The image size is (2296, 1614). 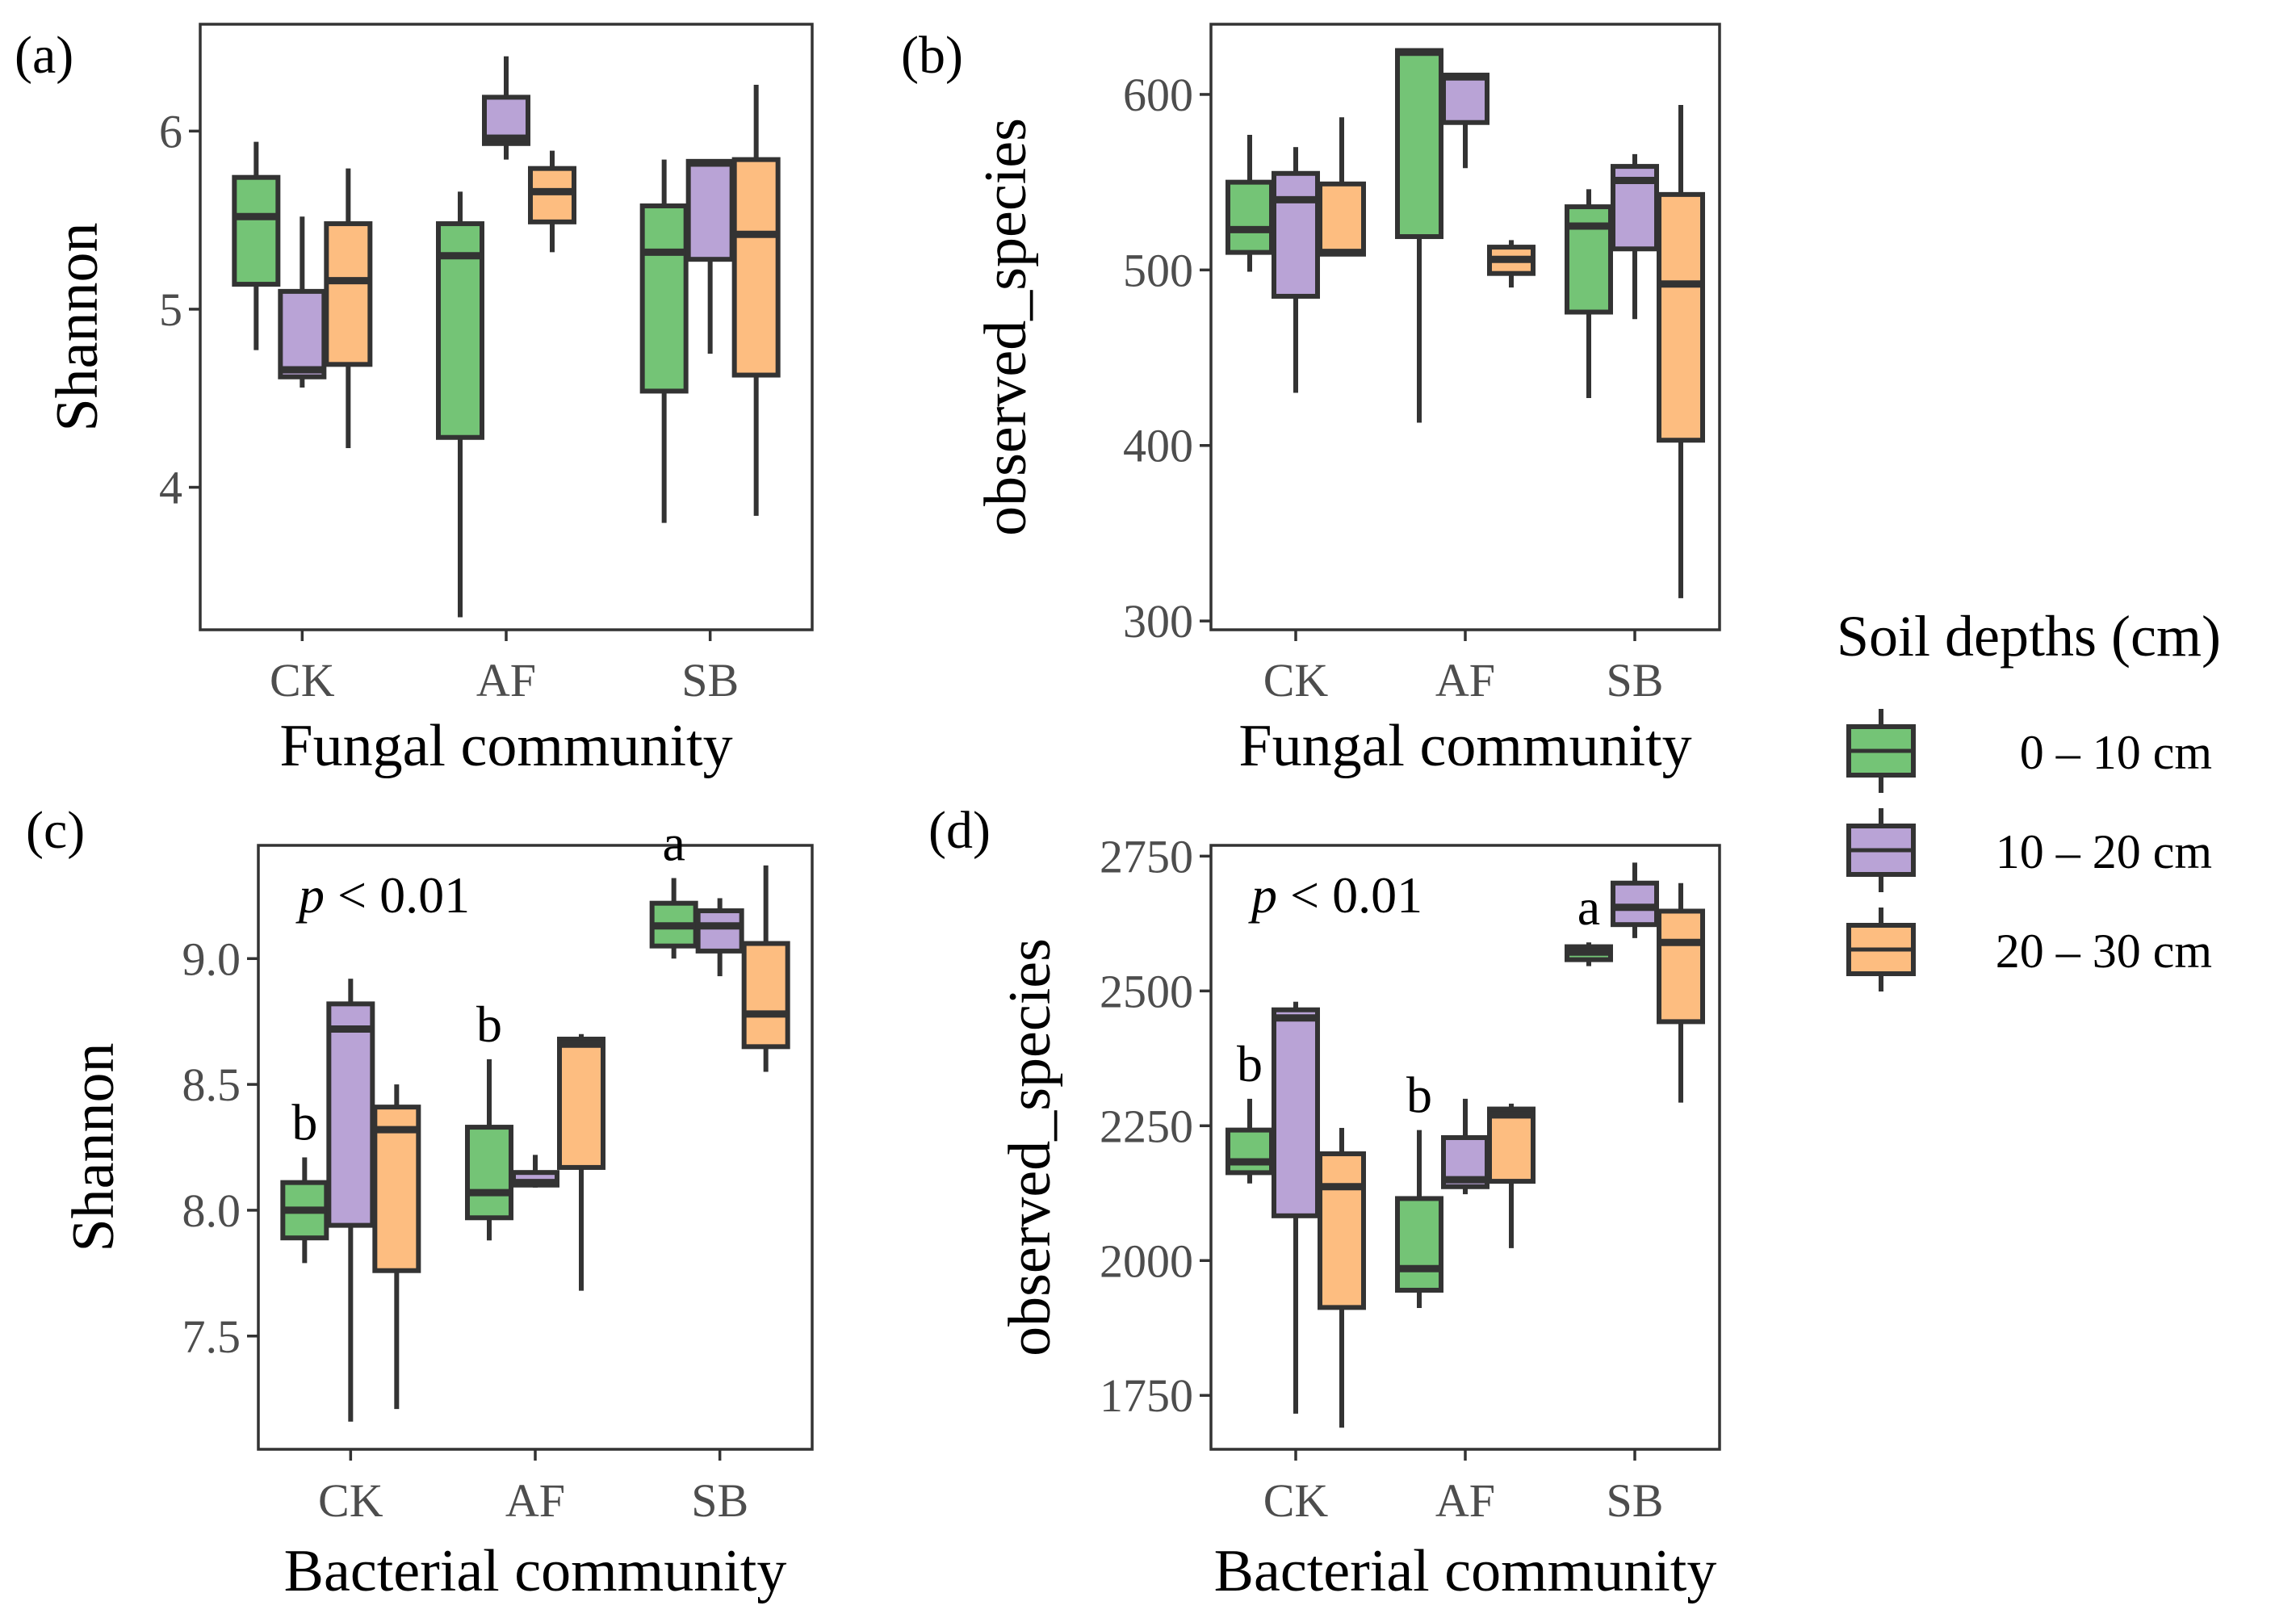 I want to click on legend-label: 20 – 30 cm, so click(x=2104, y=951).